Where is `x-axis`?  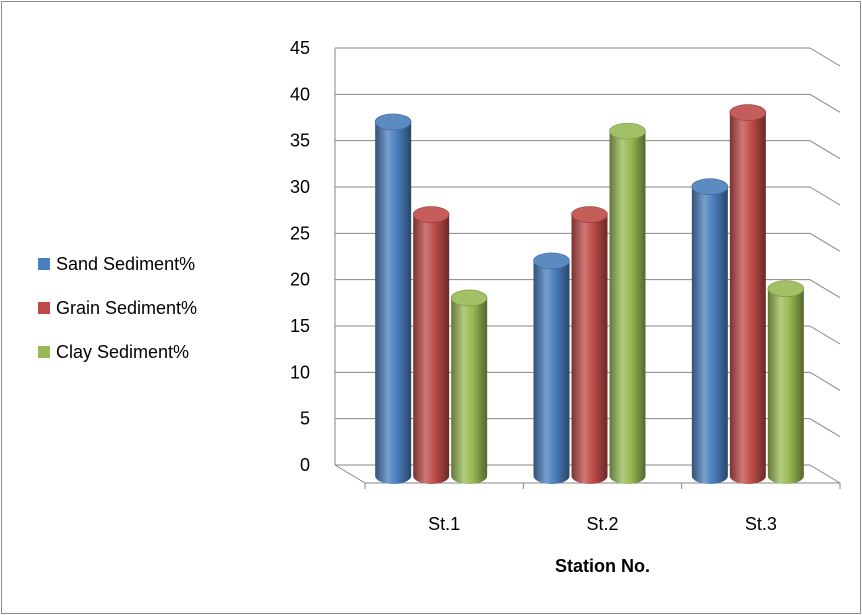
x-axis is located at coordinates (587, 476).